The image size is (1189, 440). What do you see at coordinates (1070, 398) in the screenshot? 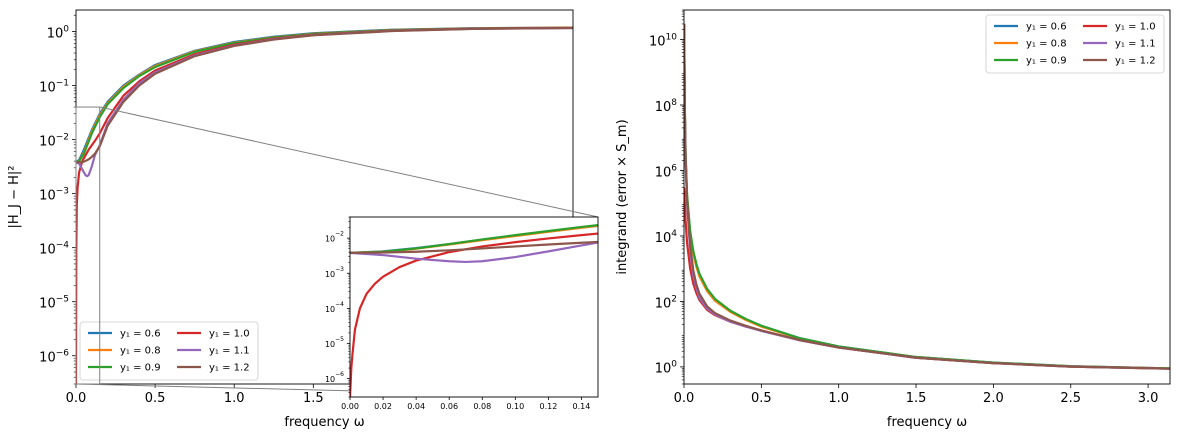
I see `x-tick-label: 2.5` at bounding box center [1070, 398].